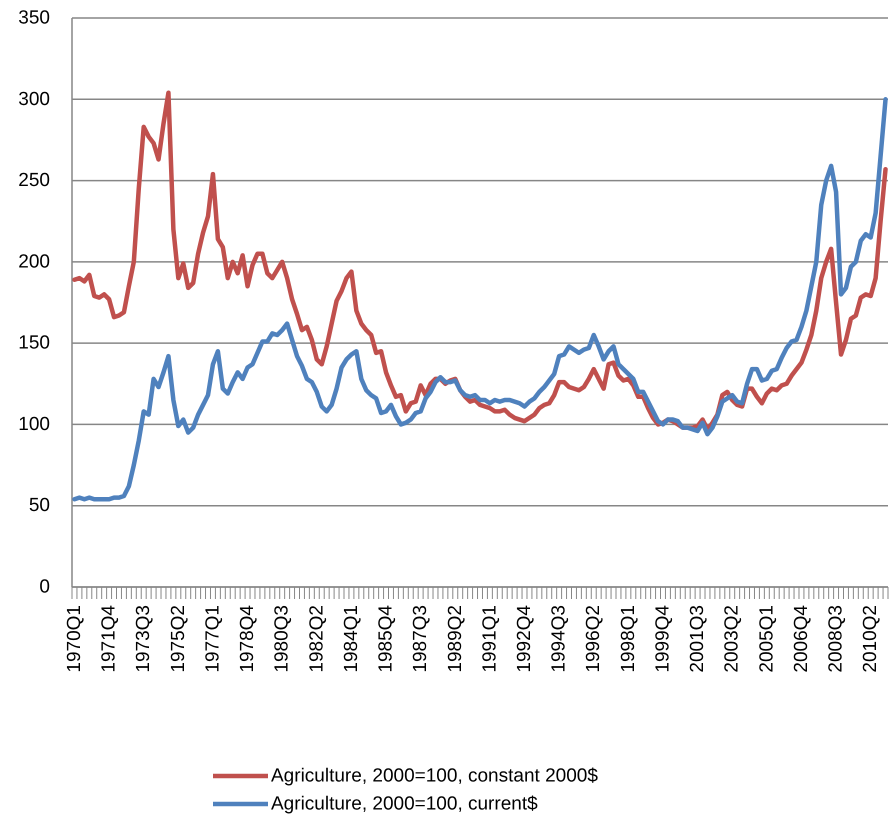 Image resolution: width=894 pixels, height=822 pixels. What do you see at coordinates (34, 181) in the screenshot?
I see `y-tick-label: 250` at bounding box center [34, 181].